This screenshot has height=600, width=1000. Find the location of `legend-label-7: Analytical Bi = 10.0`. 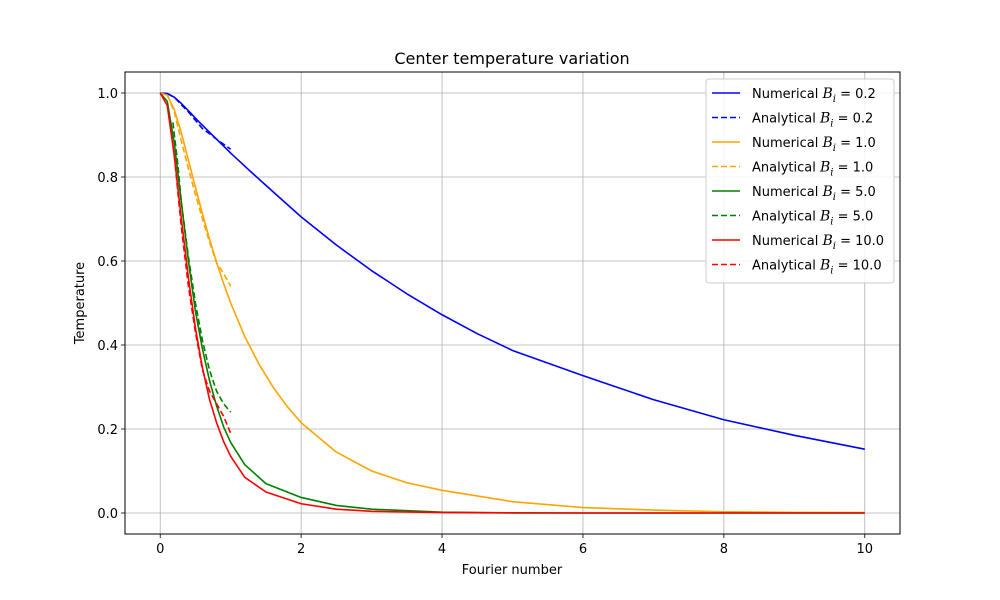

legend-label-7: Analytical Bi = 10.0 is located at coordinates (817, 267).